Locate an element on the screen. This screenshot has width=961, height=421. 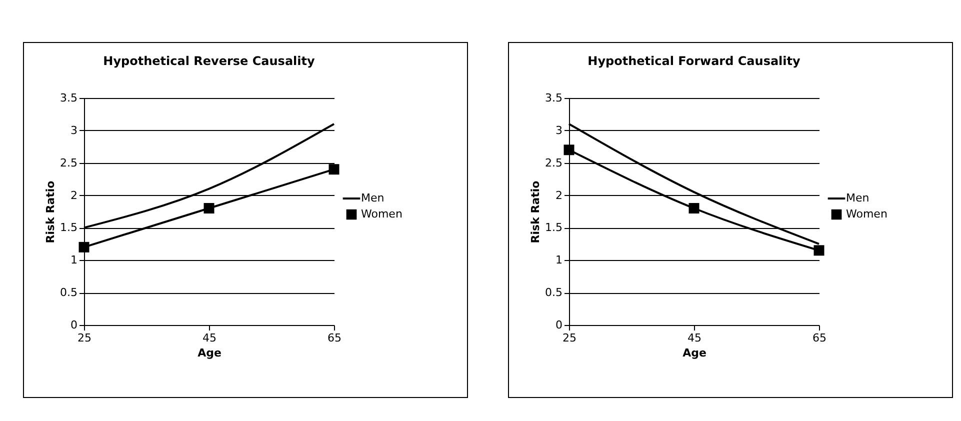
chart-title: Hypothetical Forward Causality is located at coordinates (694, 61).